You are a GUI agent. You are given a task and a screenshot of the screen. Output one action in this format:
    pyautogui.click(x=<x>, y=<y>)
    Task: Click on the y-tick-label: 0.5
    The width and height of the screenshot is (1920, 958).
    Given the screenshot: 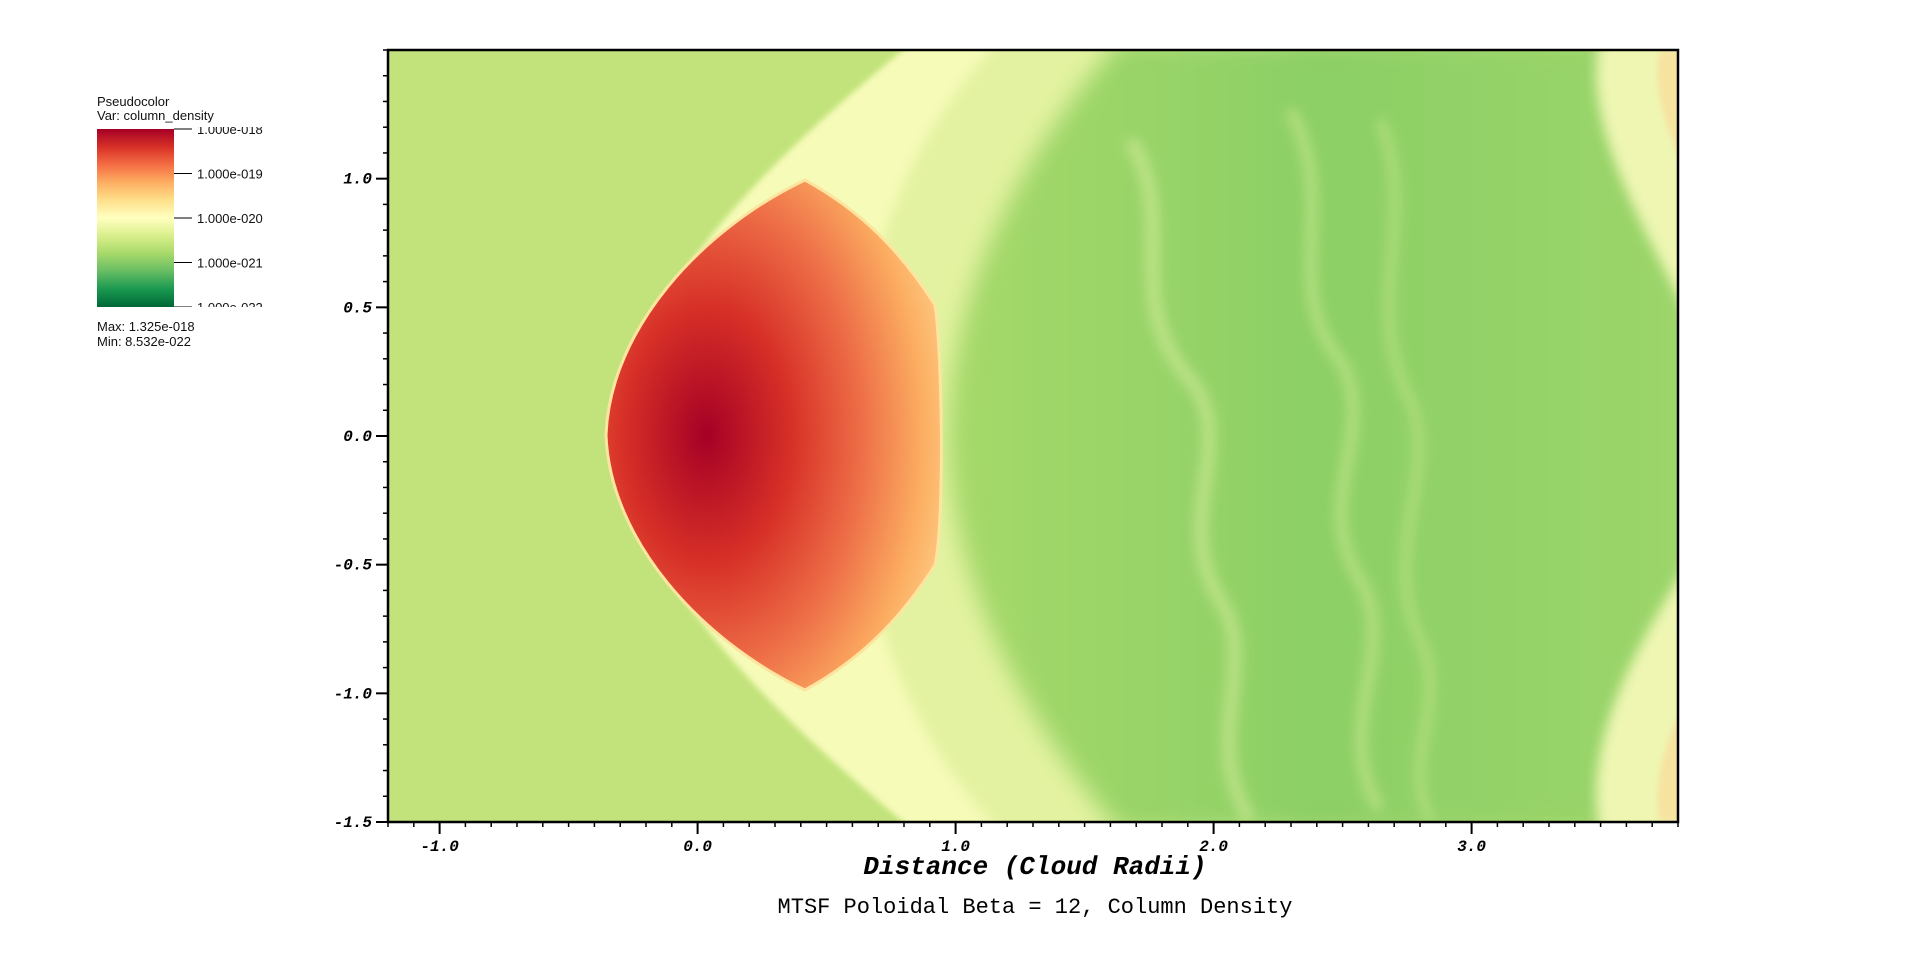 What is the action you would take?
    pyautogui.click(x=357, y=308)
    